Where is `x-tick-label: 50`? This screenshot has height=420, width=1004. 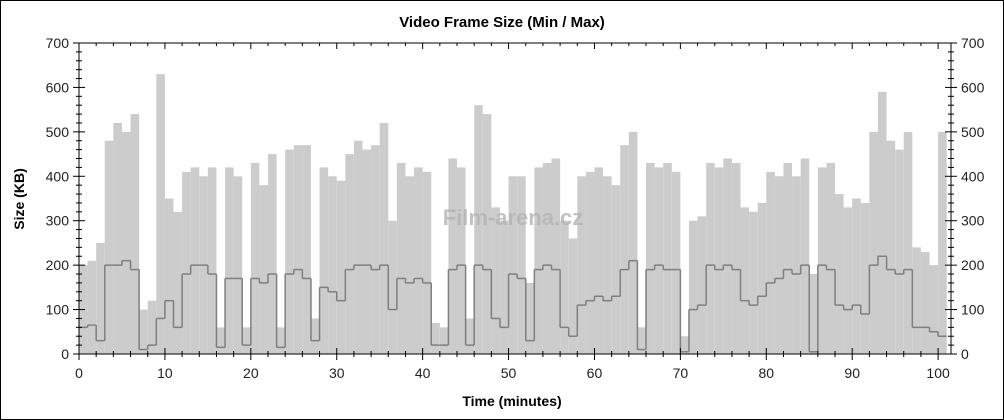 x-tick-label: 50 is located at coordinates (509, 373).